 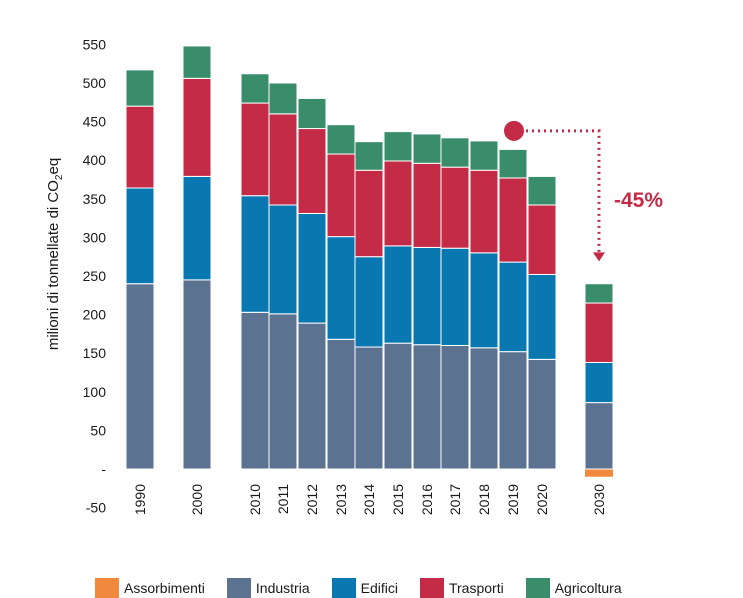 What do you see at coordinates (583, 191) in the screenshot?
I see `reduction-annotation: -45%` at bounding box center [583, 191].